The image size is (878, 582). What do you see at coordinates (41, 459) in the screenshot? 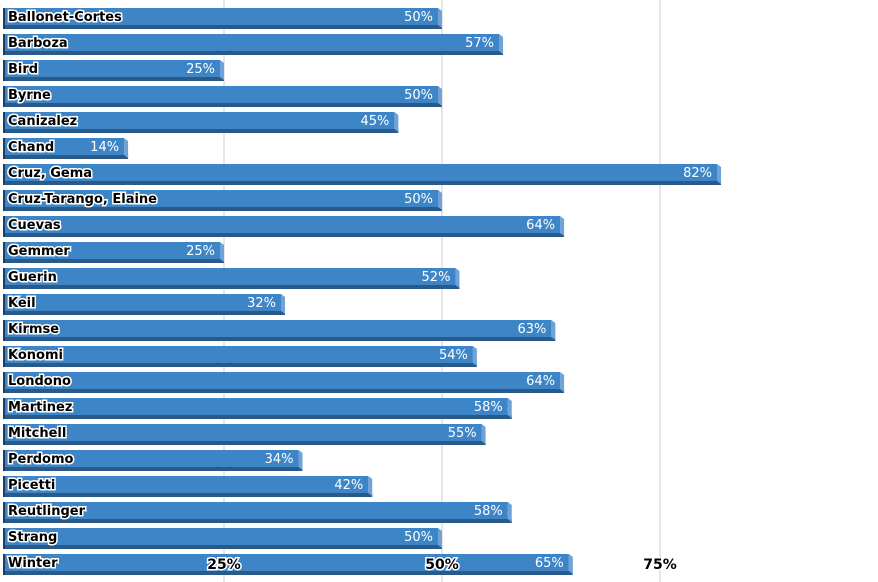
I see `category-label: Perdomo` at bounding box center [41, 459].